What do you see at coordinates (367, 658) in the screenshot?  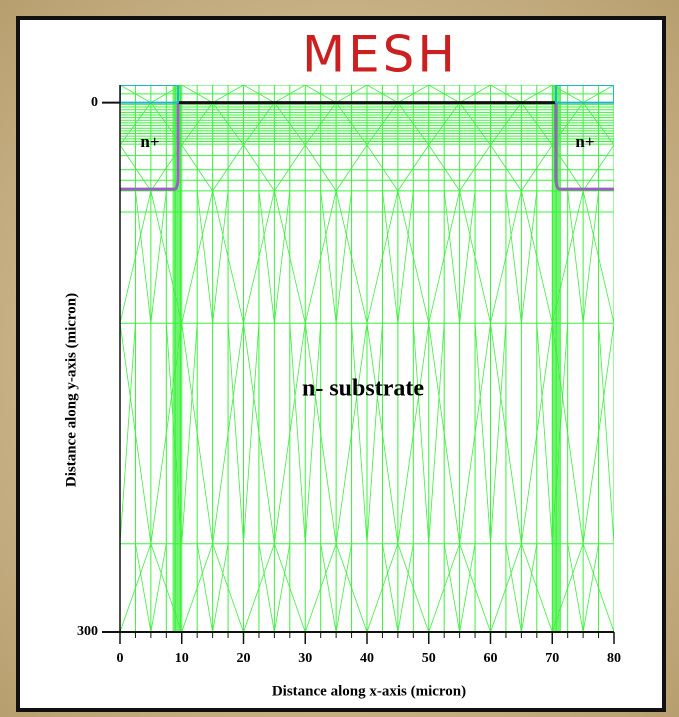 I see `x-tick-label: 40` at bounding box center [367, 658].